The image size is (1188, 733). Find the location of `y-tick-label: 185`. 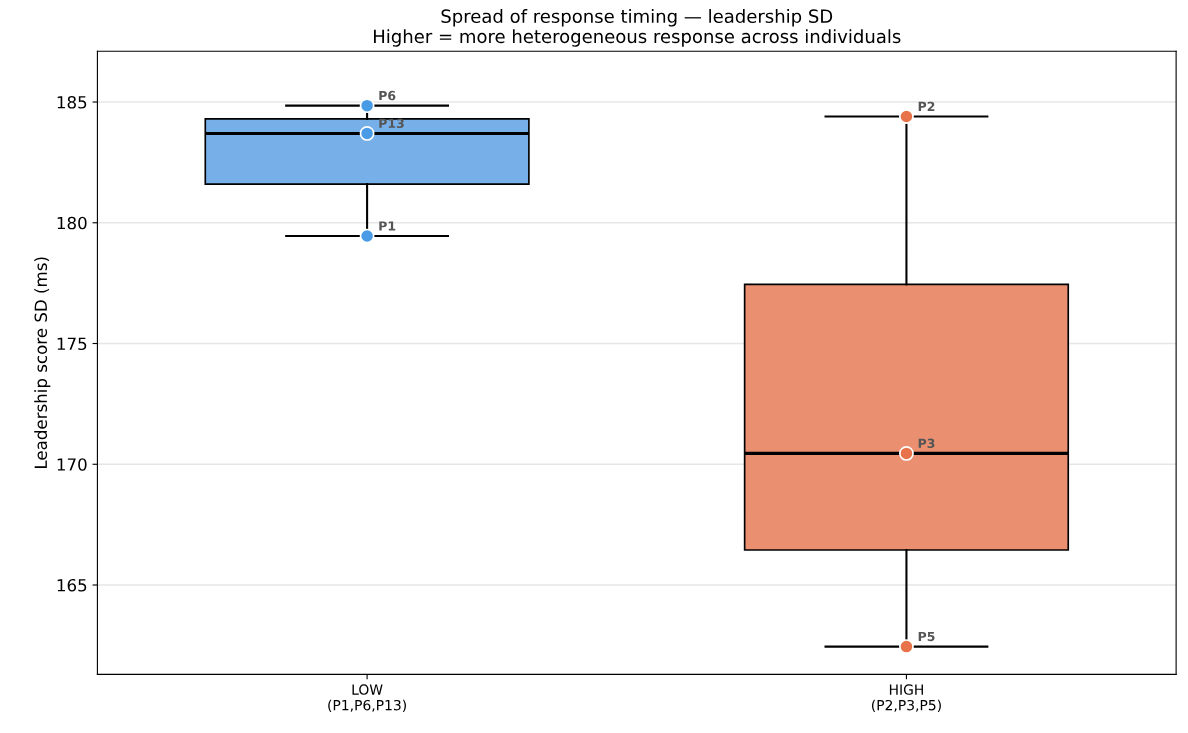

y-tick-label: 185 is located at coordinates (72, 102).